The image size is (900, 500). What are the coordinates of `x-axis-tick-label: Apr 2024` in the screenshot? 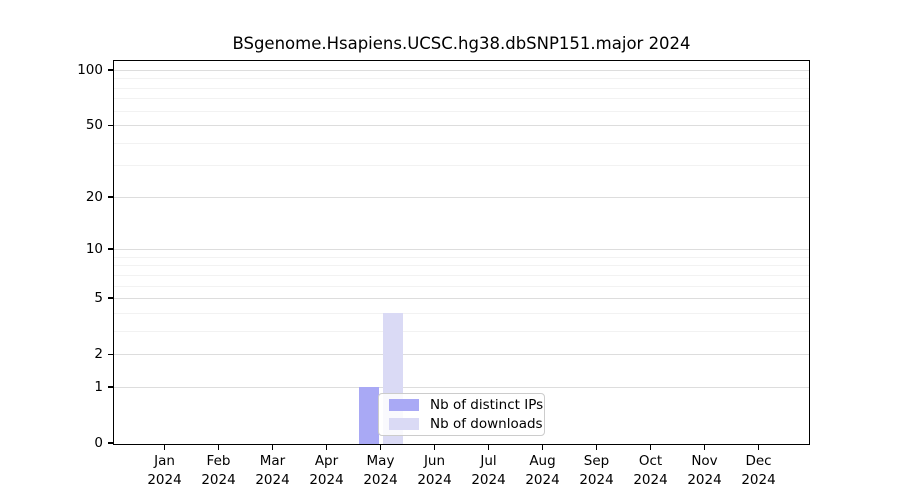 It's located at (327, 471).